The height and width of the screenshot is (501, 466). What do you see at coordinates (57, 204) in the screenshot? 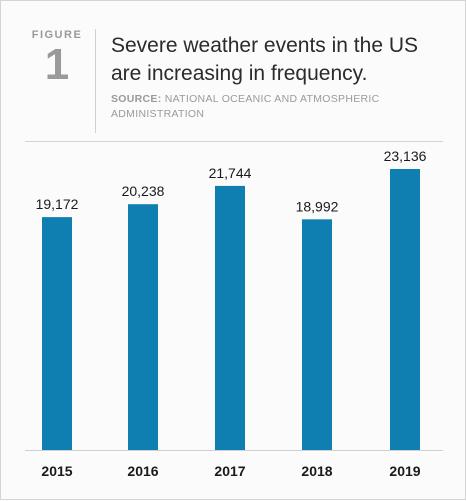
I see `value-label-2015: 19,172` at bounding box center [57, 204].